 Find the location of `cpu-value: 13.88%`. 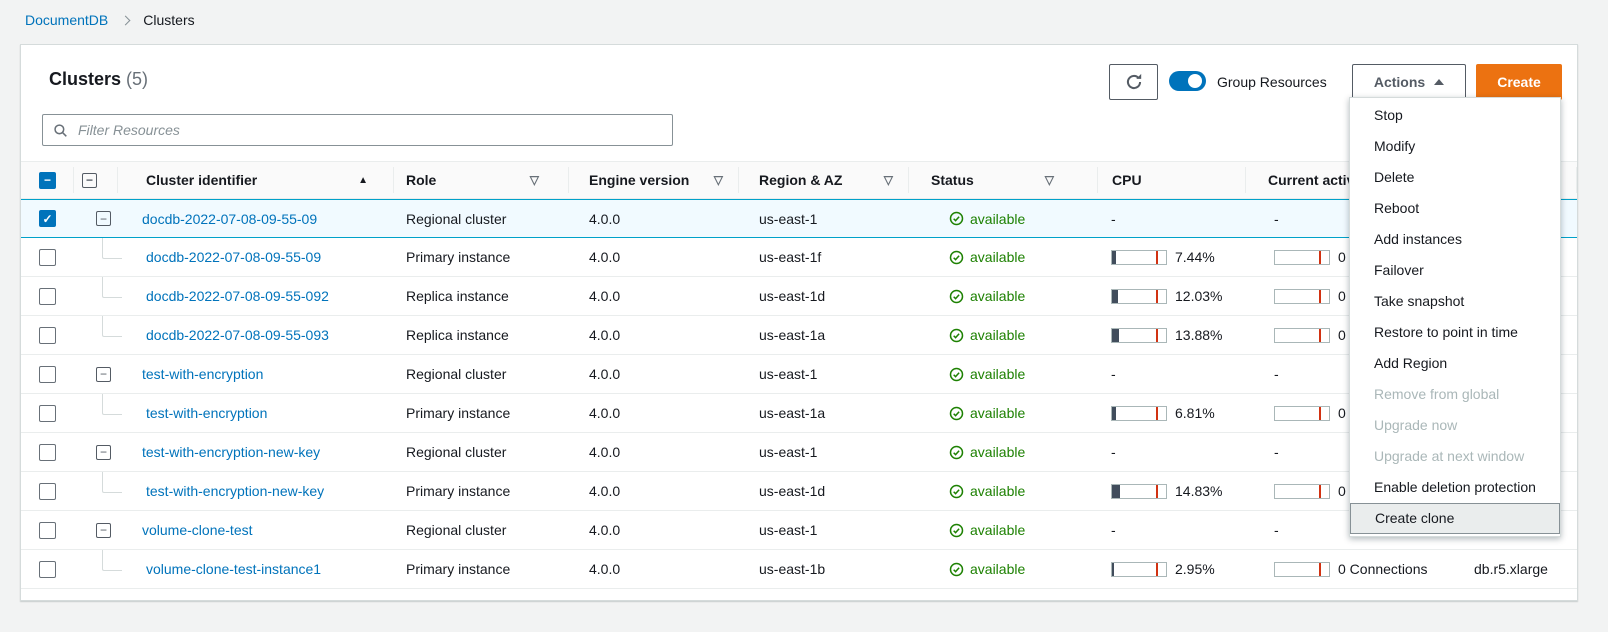

cpu-value: 13.88% is located at coordinates (1199, 335).